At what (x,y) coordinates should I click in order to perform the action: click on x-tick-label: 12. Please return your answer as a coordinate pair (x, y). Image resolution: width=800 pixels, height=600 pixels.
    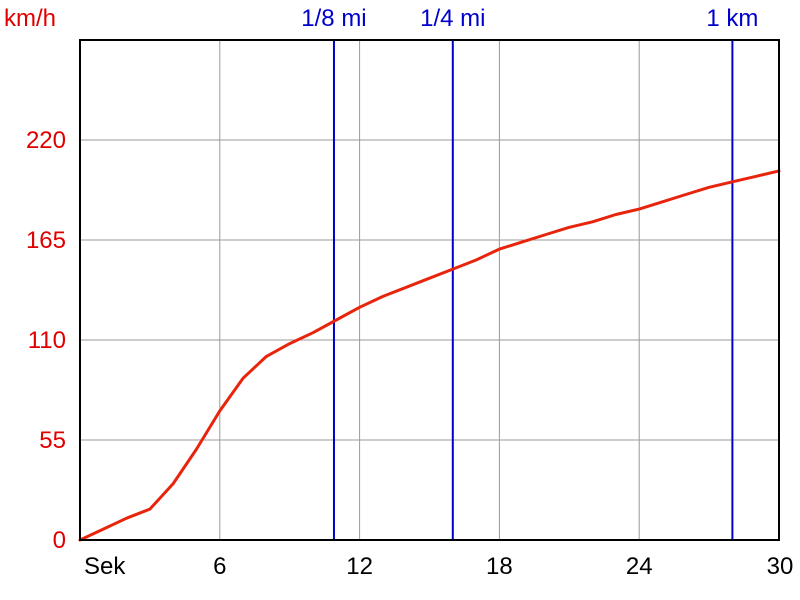
    Looking at the image, I should click on (359, 566).